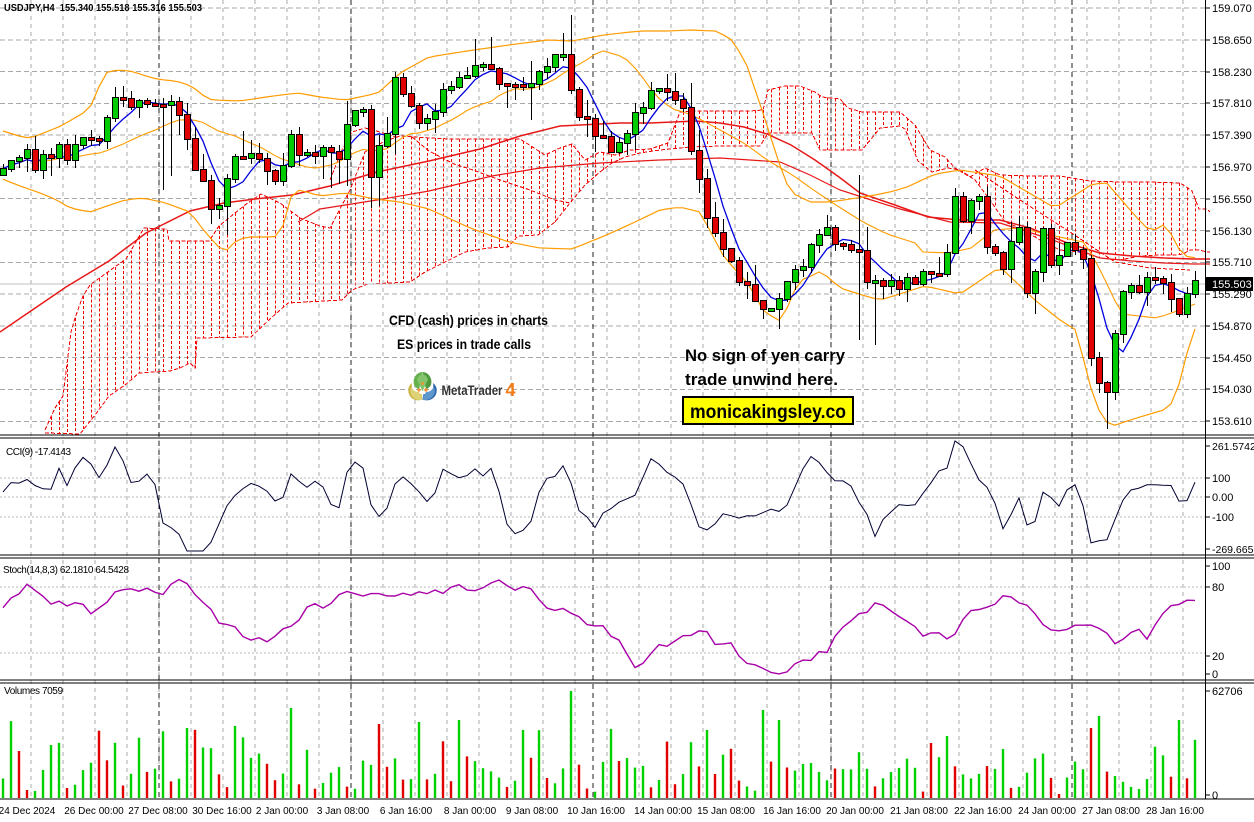 Image resolution: width=1254 pixels, height=822 pixels. What do you see at coordinates (1232, 327) in the screenshot?
I see `svg-text: 154.870` at bounding box center [1232, 327].